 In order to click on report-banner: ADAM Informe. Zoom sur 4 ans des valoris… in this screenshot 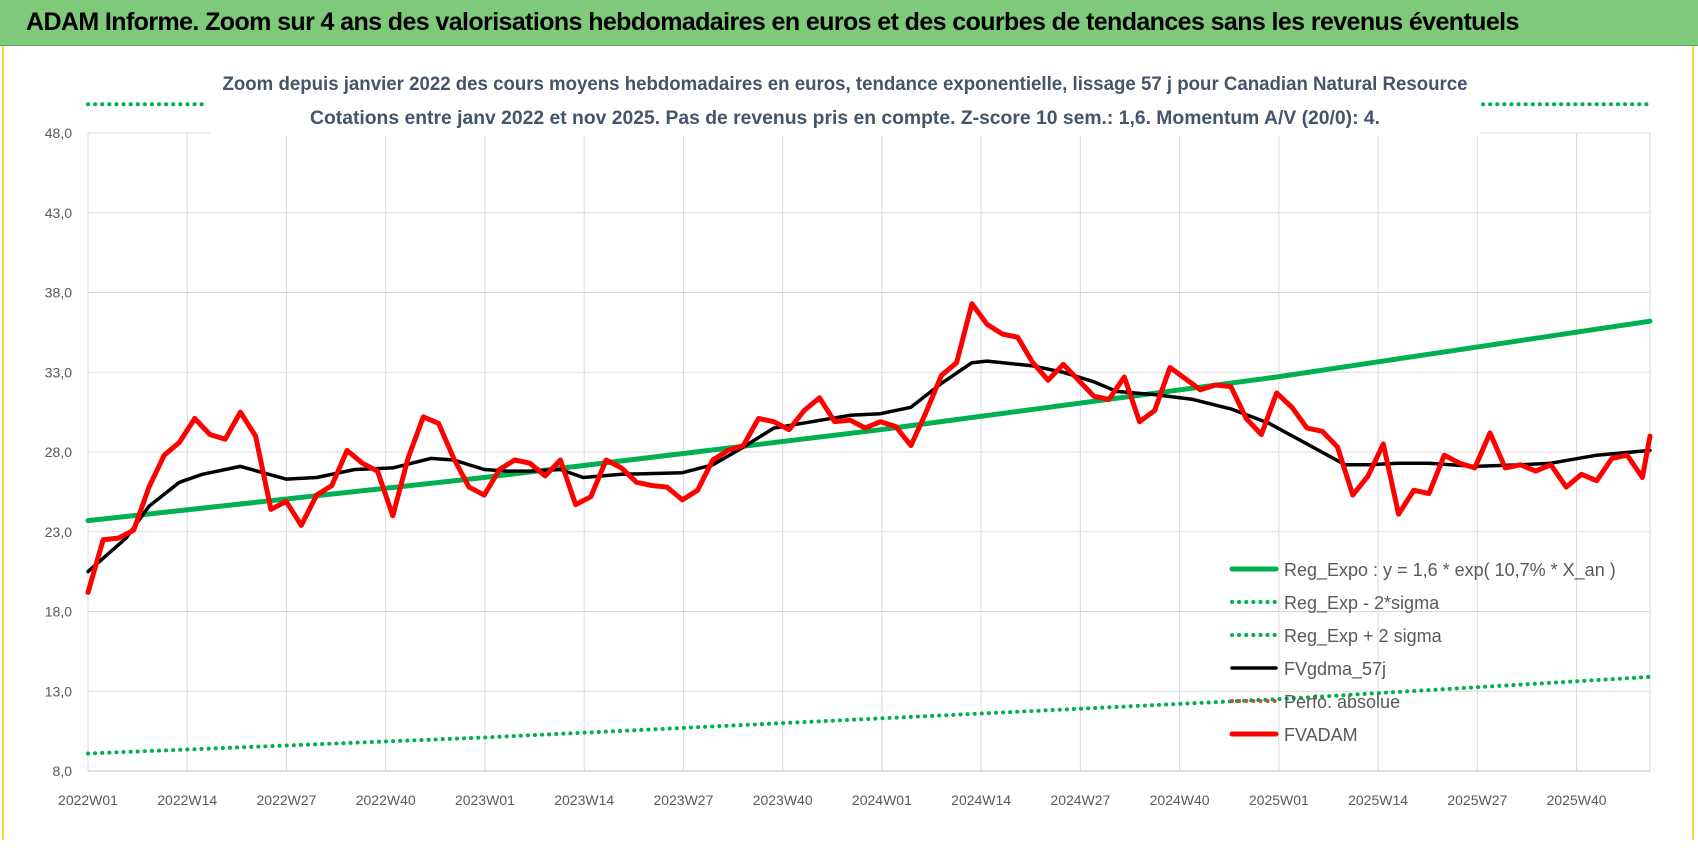, I will do `click(849, 23)`.